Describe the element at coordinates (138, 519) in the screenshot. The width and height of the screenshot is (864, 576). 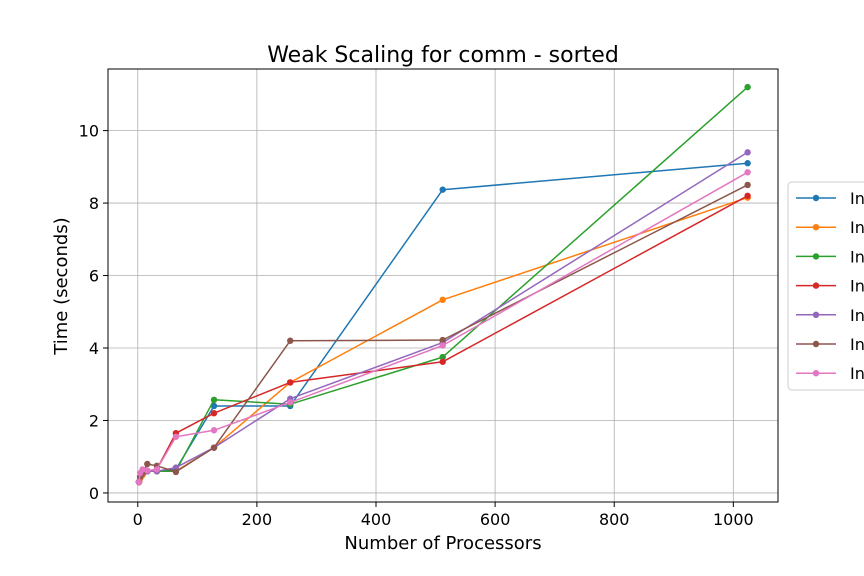
I see `x-tick-label: 0` at that location.